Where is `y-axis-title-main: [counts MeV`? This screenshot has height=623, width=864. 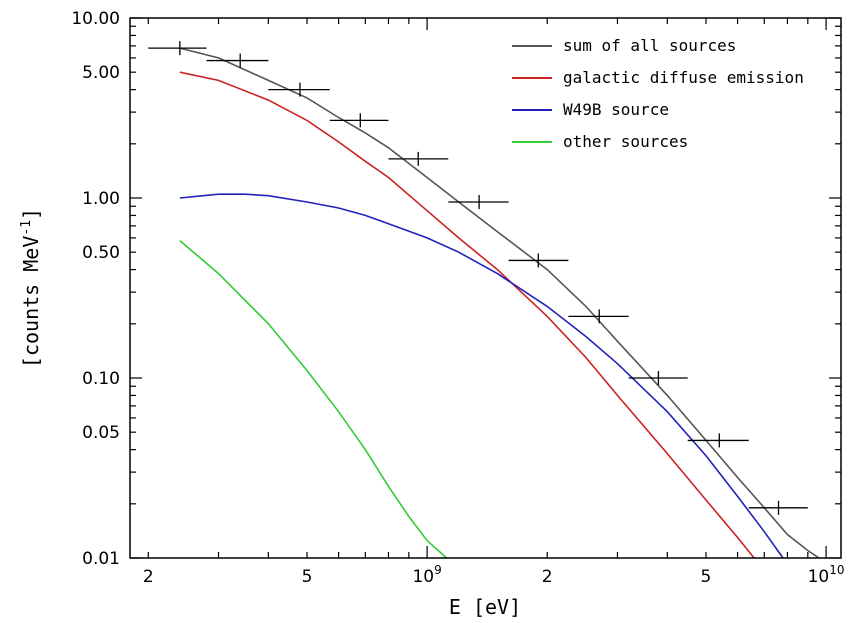
y-axis-title-main: [counts MeV is located at coordinates (31, 302).